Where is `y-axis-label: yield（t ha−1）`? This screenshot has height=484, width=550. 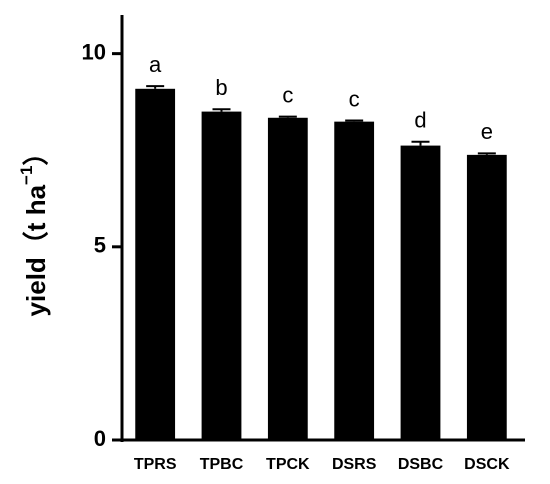 y-axis-label: yield（t ha−1） is located at coordinates (33, 228).